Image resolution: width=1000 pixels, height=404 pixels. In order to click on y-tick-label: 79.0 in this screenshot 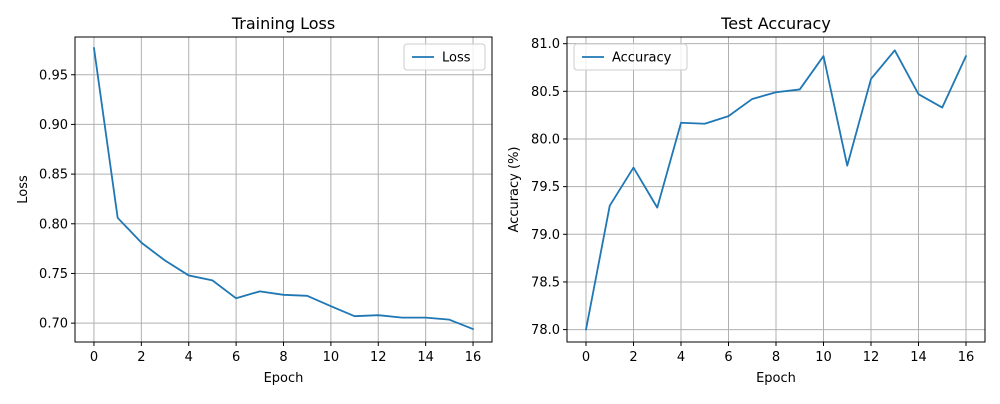, I will do `click(545, 235)`.